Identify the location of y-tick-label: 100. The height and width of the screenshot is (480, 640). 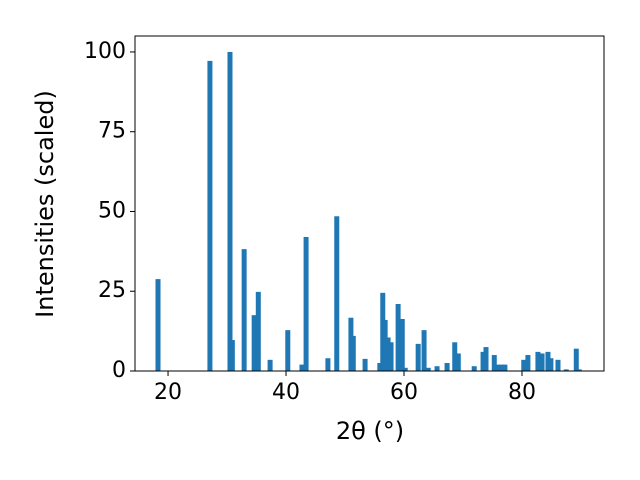
(105, 51).